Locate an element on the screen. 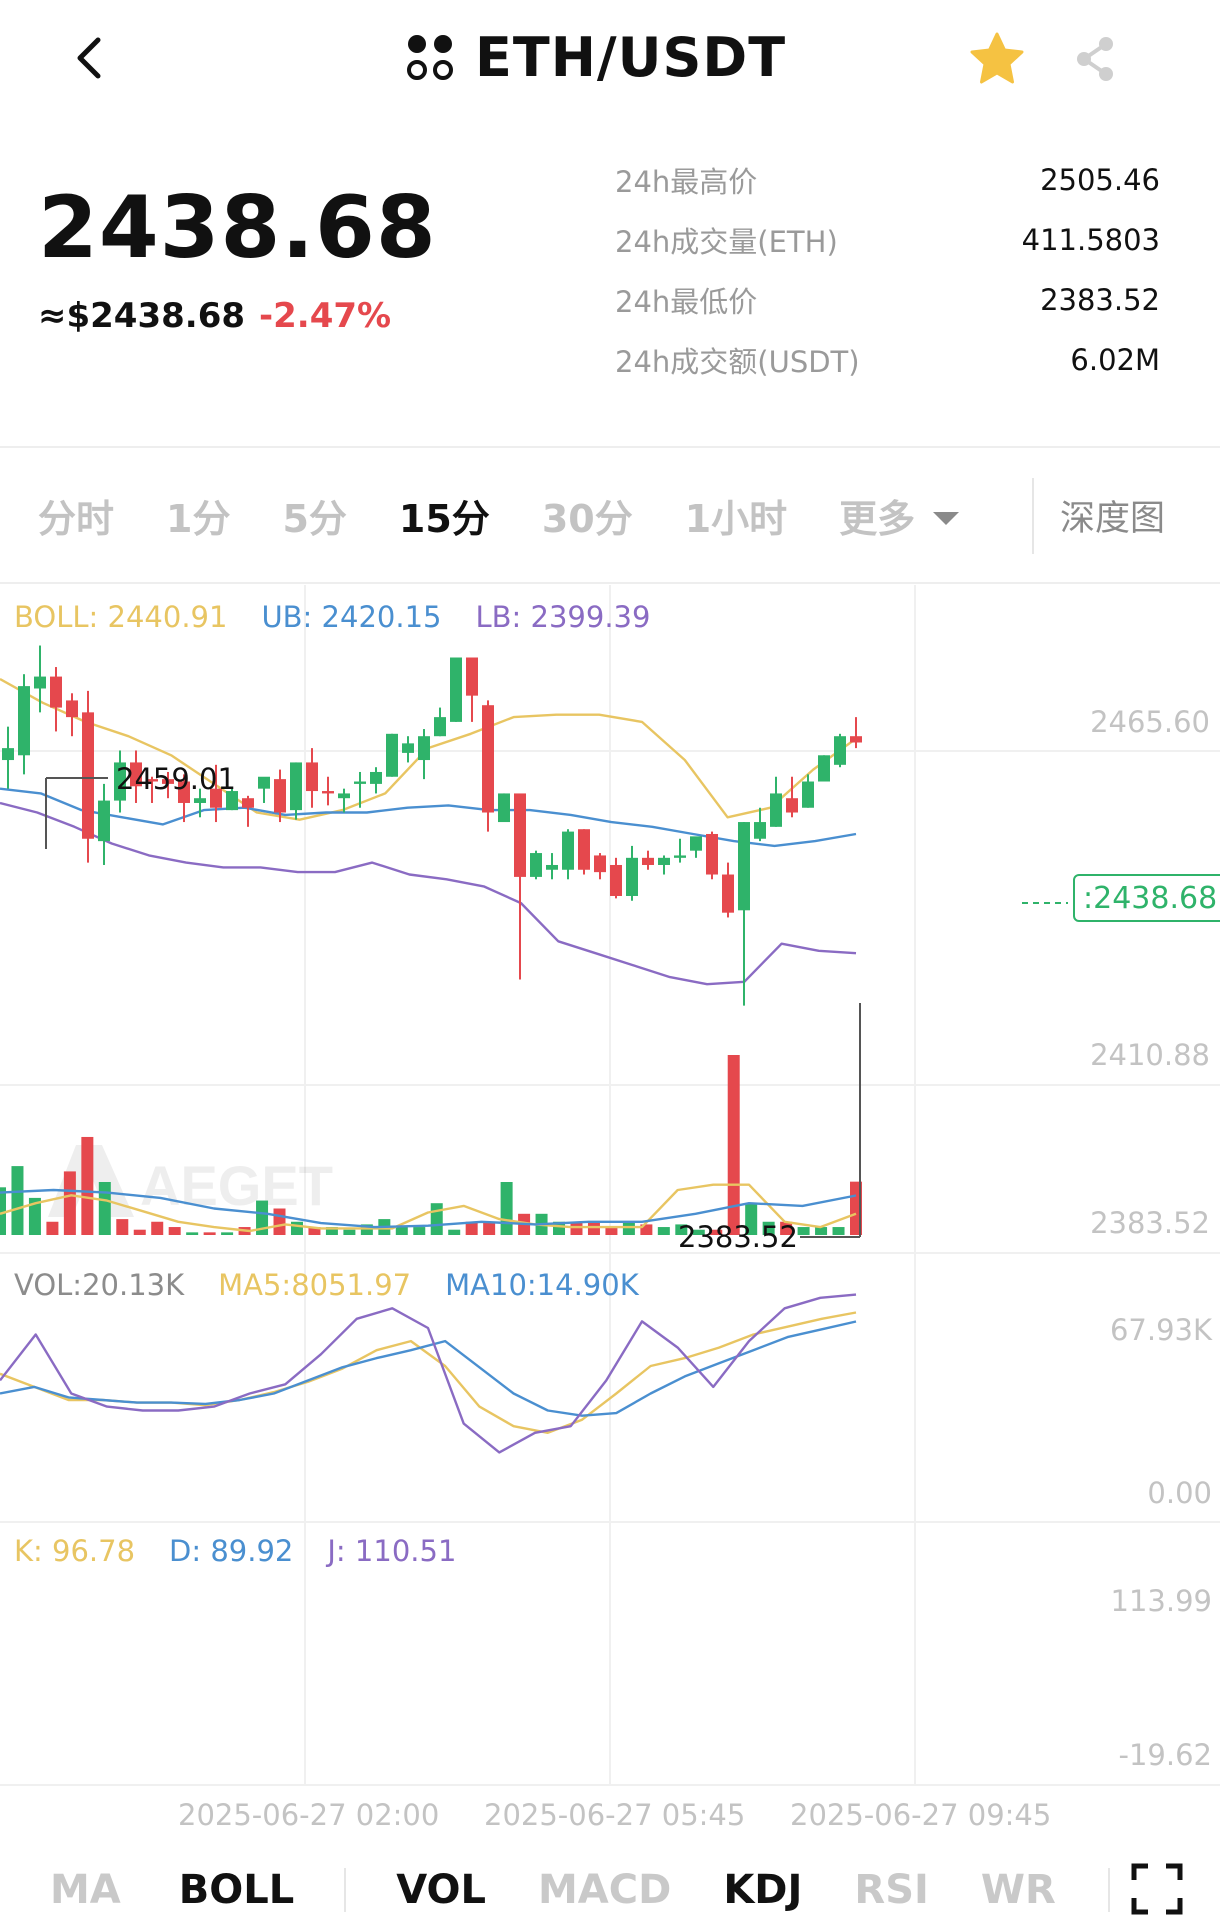 The width and height of the screenshot is (1220, 1931). stat-label: 24h最高价 is located at coordinates (686, 182).